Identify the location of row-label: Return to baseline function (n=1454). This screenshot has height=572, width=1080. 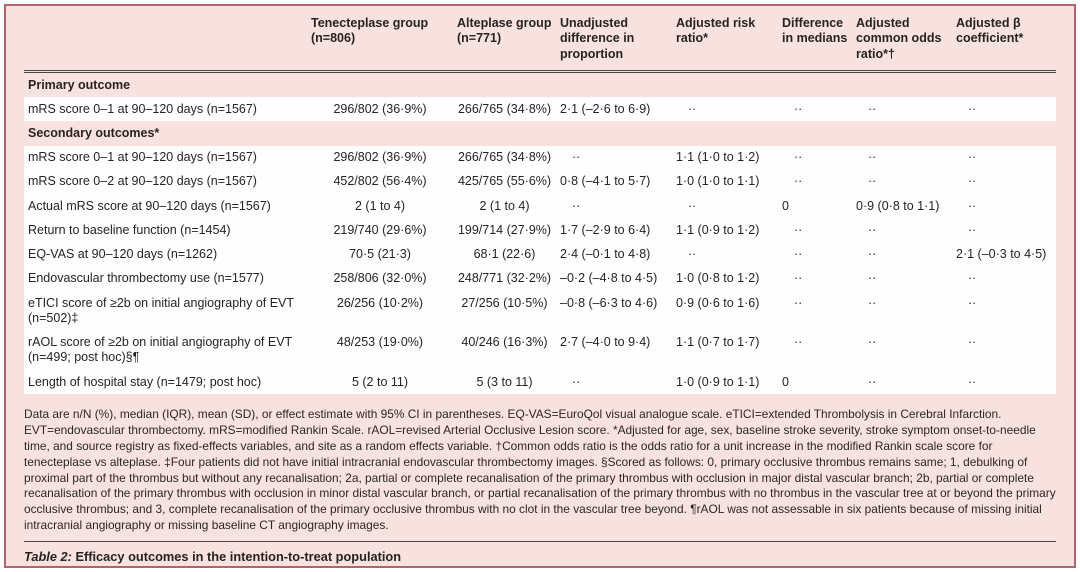
(129, 229).